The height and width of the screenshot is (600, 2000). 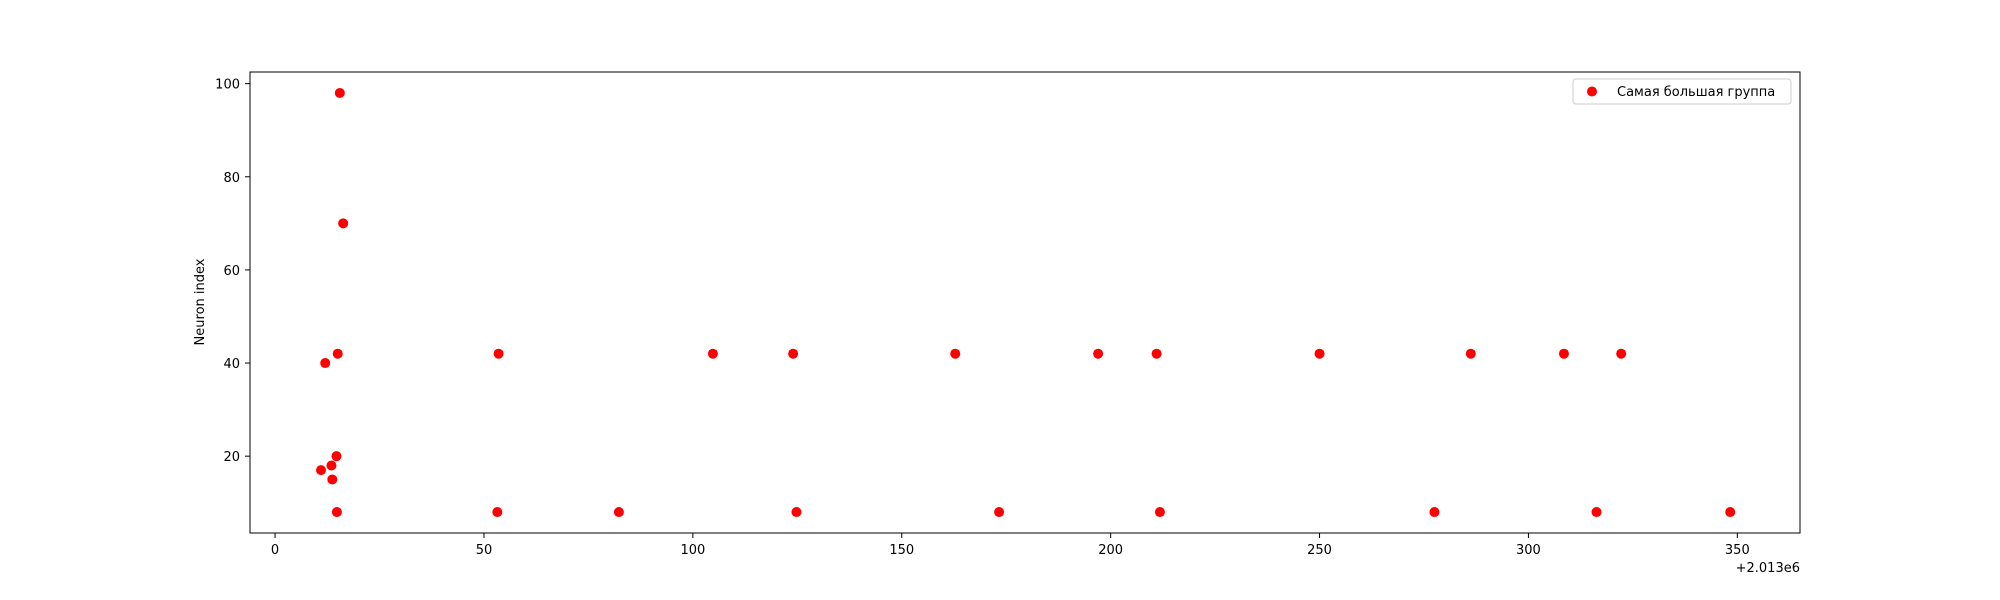 What do you see at coordinates (231, 364) in the screenshot?
I see `y-tick-label: 40` at bounding box center [231, 364].